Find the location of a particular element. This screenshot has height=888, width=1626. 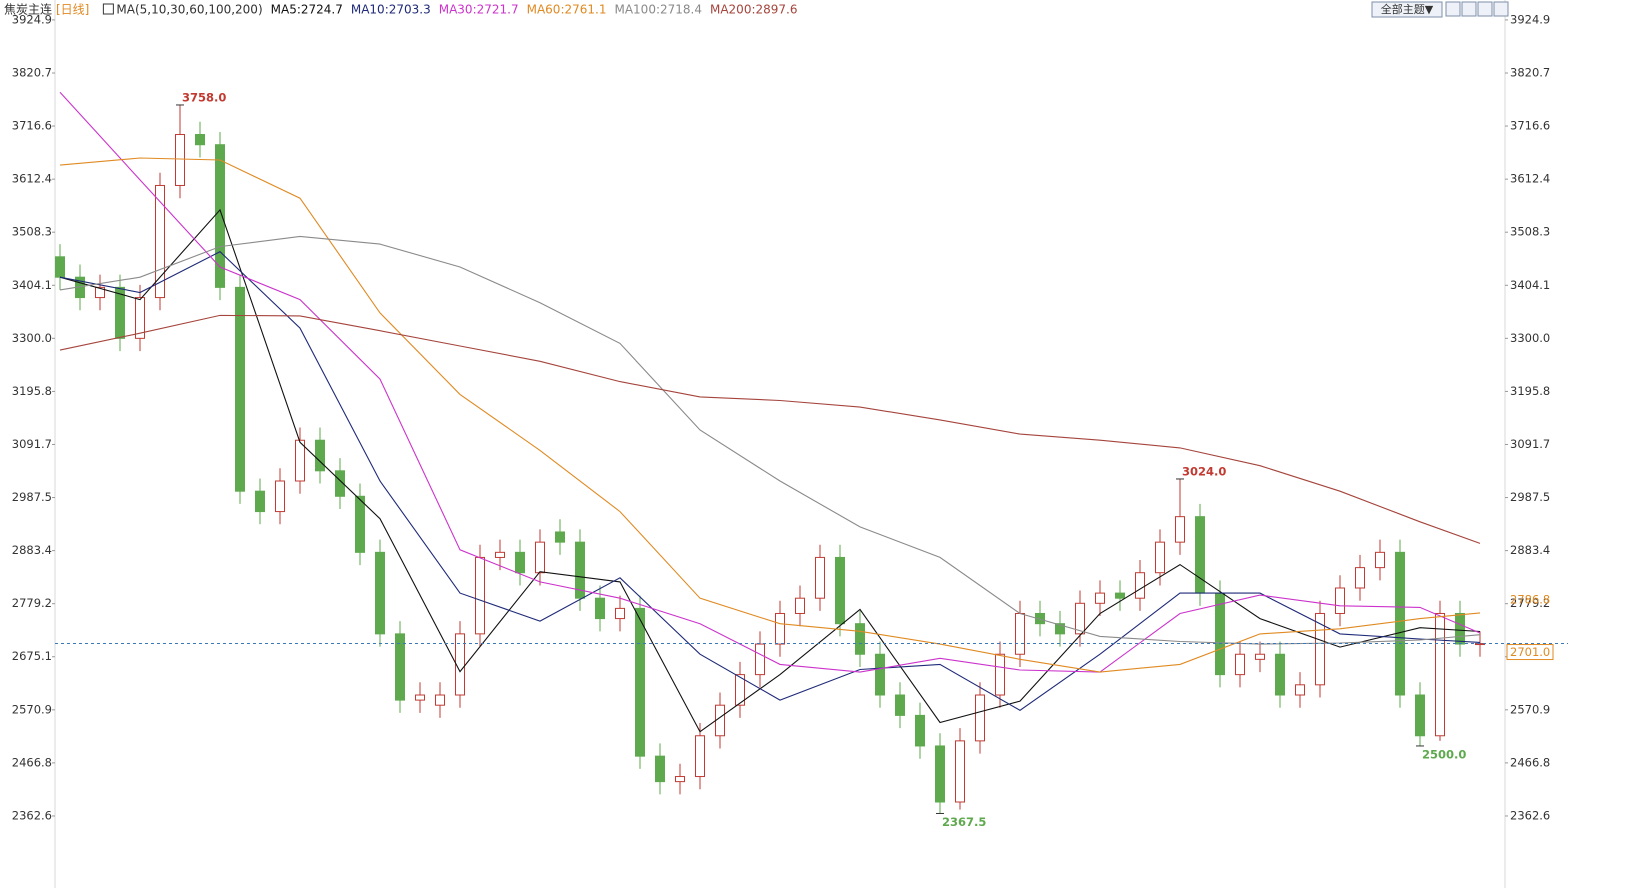

y-tick-label: 3612.4 is located at coordinates (1530, 179).